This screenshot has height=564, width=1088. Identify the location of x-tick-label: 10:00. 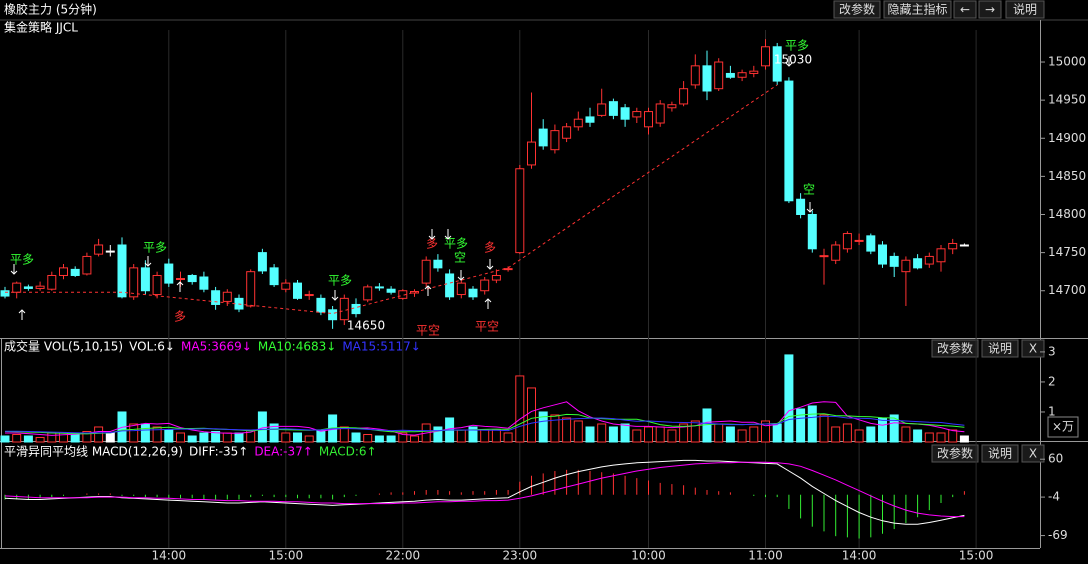
(648, 556).